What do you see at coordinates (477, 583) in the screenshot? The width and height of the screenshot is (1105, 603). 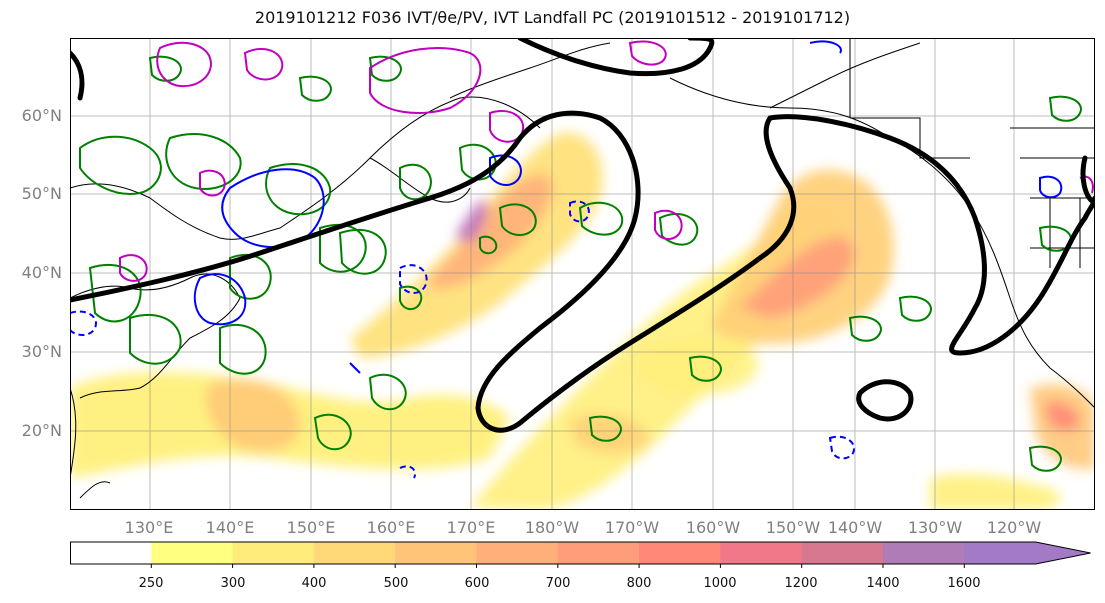 I see `colorbar-label-600: 600` at bounding box center [477, 583].